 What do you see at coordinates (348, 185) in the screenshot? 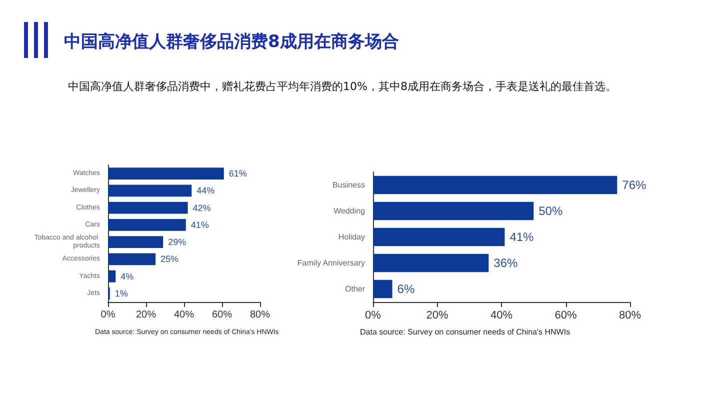
I see `y-tick-label: Business` at bounding box center [348, 185].